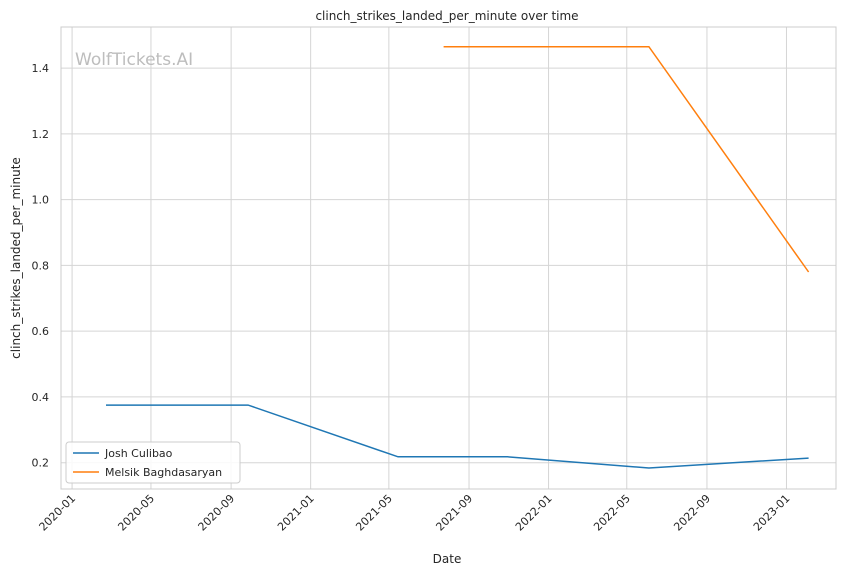  Describe the element at coordinates (692, 513) in the screenshot. I see `x-tick-label: 2022-09` at that location.